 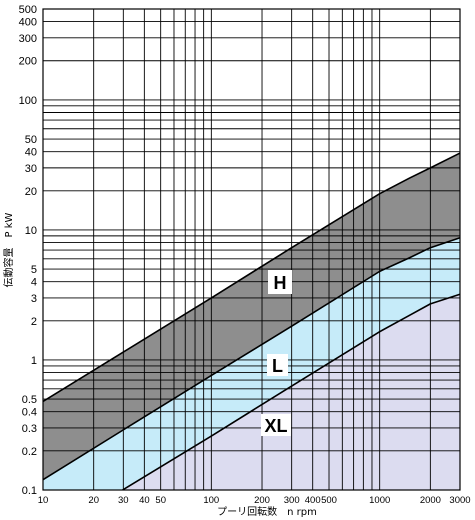 What do you see at coordinates (28, 101) in the screenshot?
I see `y-tick-label: 100` at bounding box center [28, 101].